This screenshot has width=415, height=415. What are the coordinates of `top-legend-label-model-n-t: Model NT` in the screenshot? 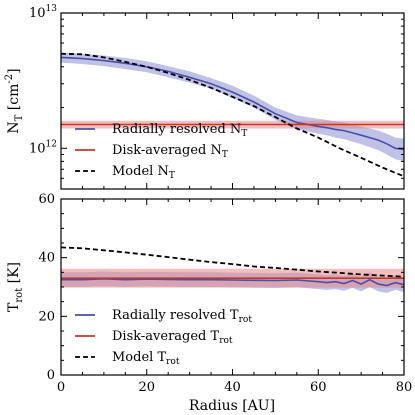 It's located at (143, 172).